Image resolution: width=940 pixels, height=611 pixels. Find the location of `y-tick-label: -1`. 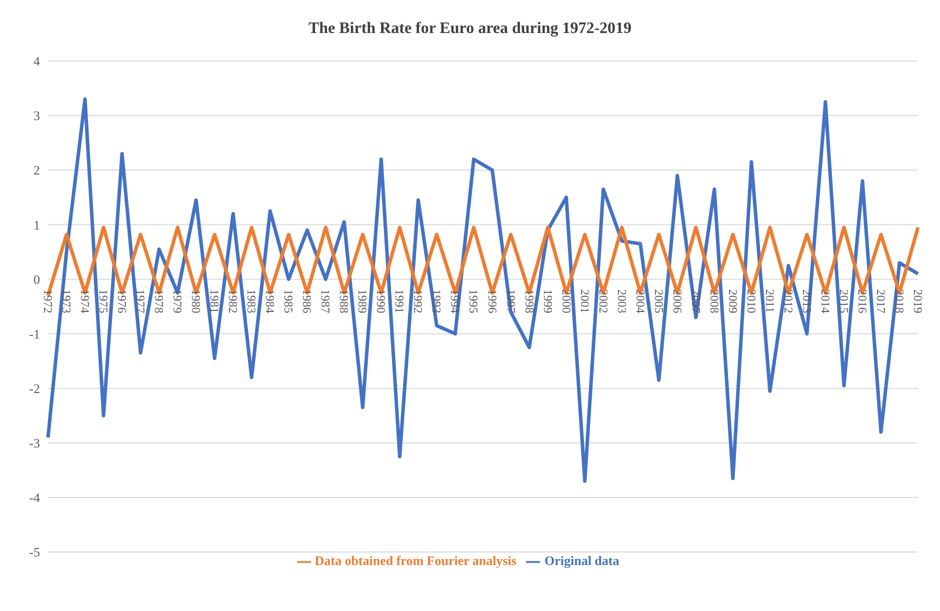

y-tick-label: -1 is located at coordinates (34, 334).